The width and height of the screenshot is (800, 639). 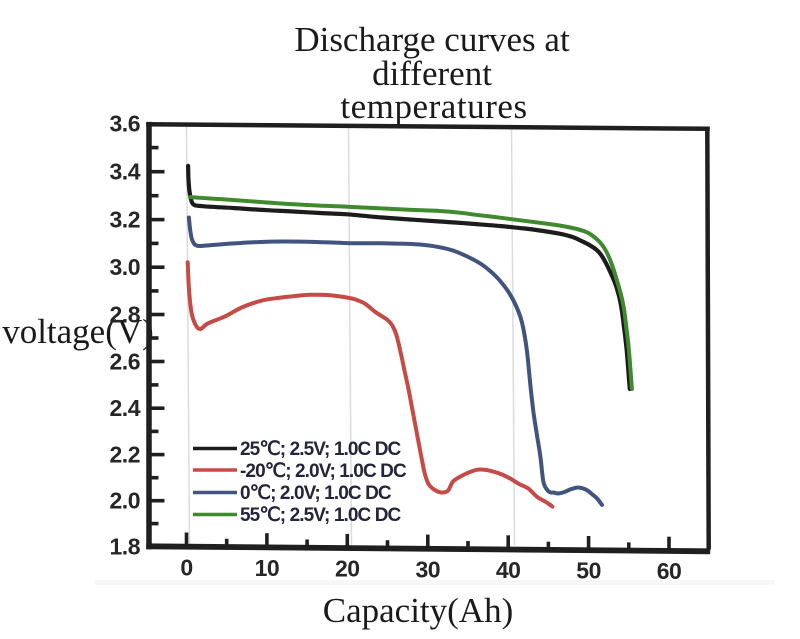 What do you see at coordinates (186, 568) in the screenshot?
I see `svg-text: 0` at bounding box center [186, 568].